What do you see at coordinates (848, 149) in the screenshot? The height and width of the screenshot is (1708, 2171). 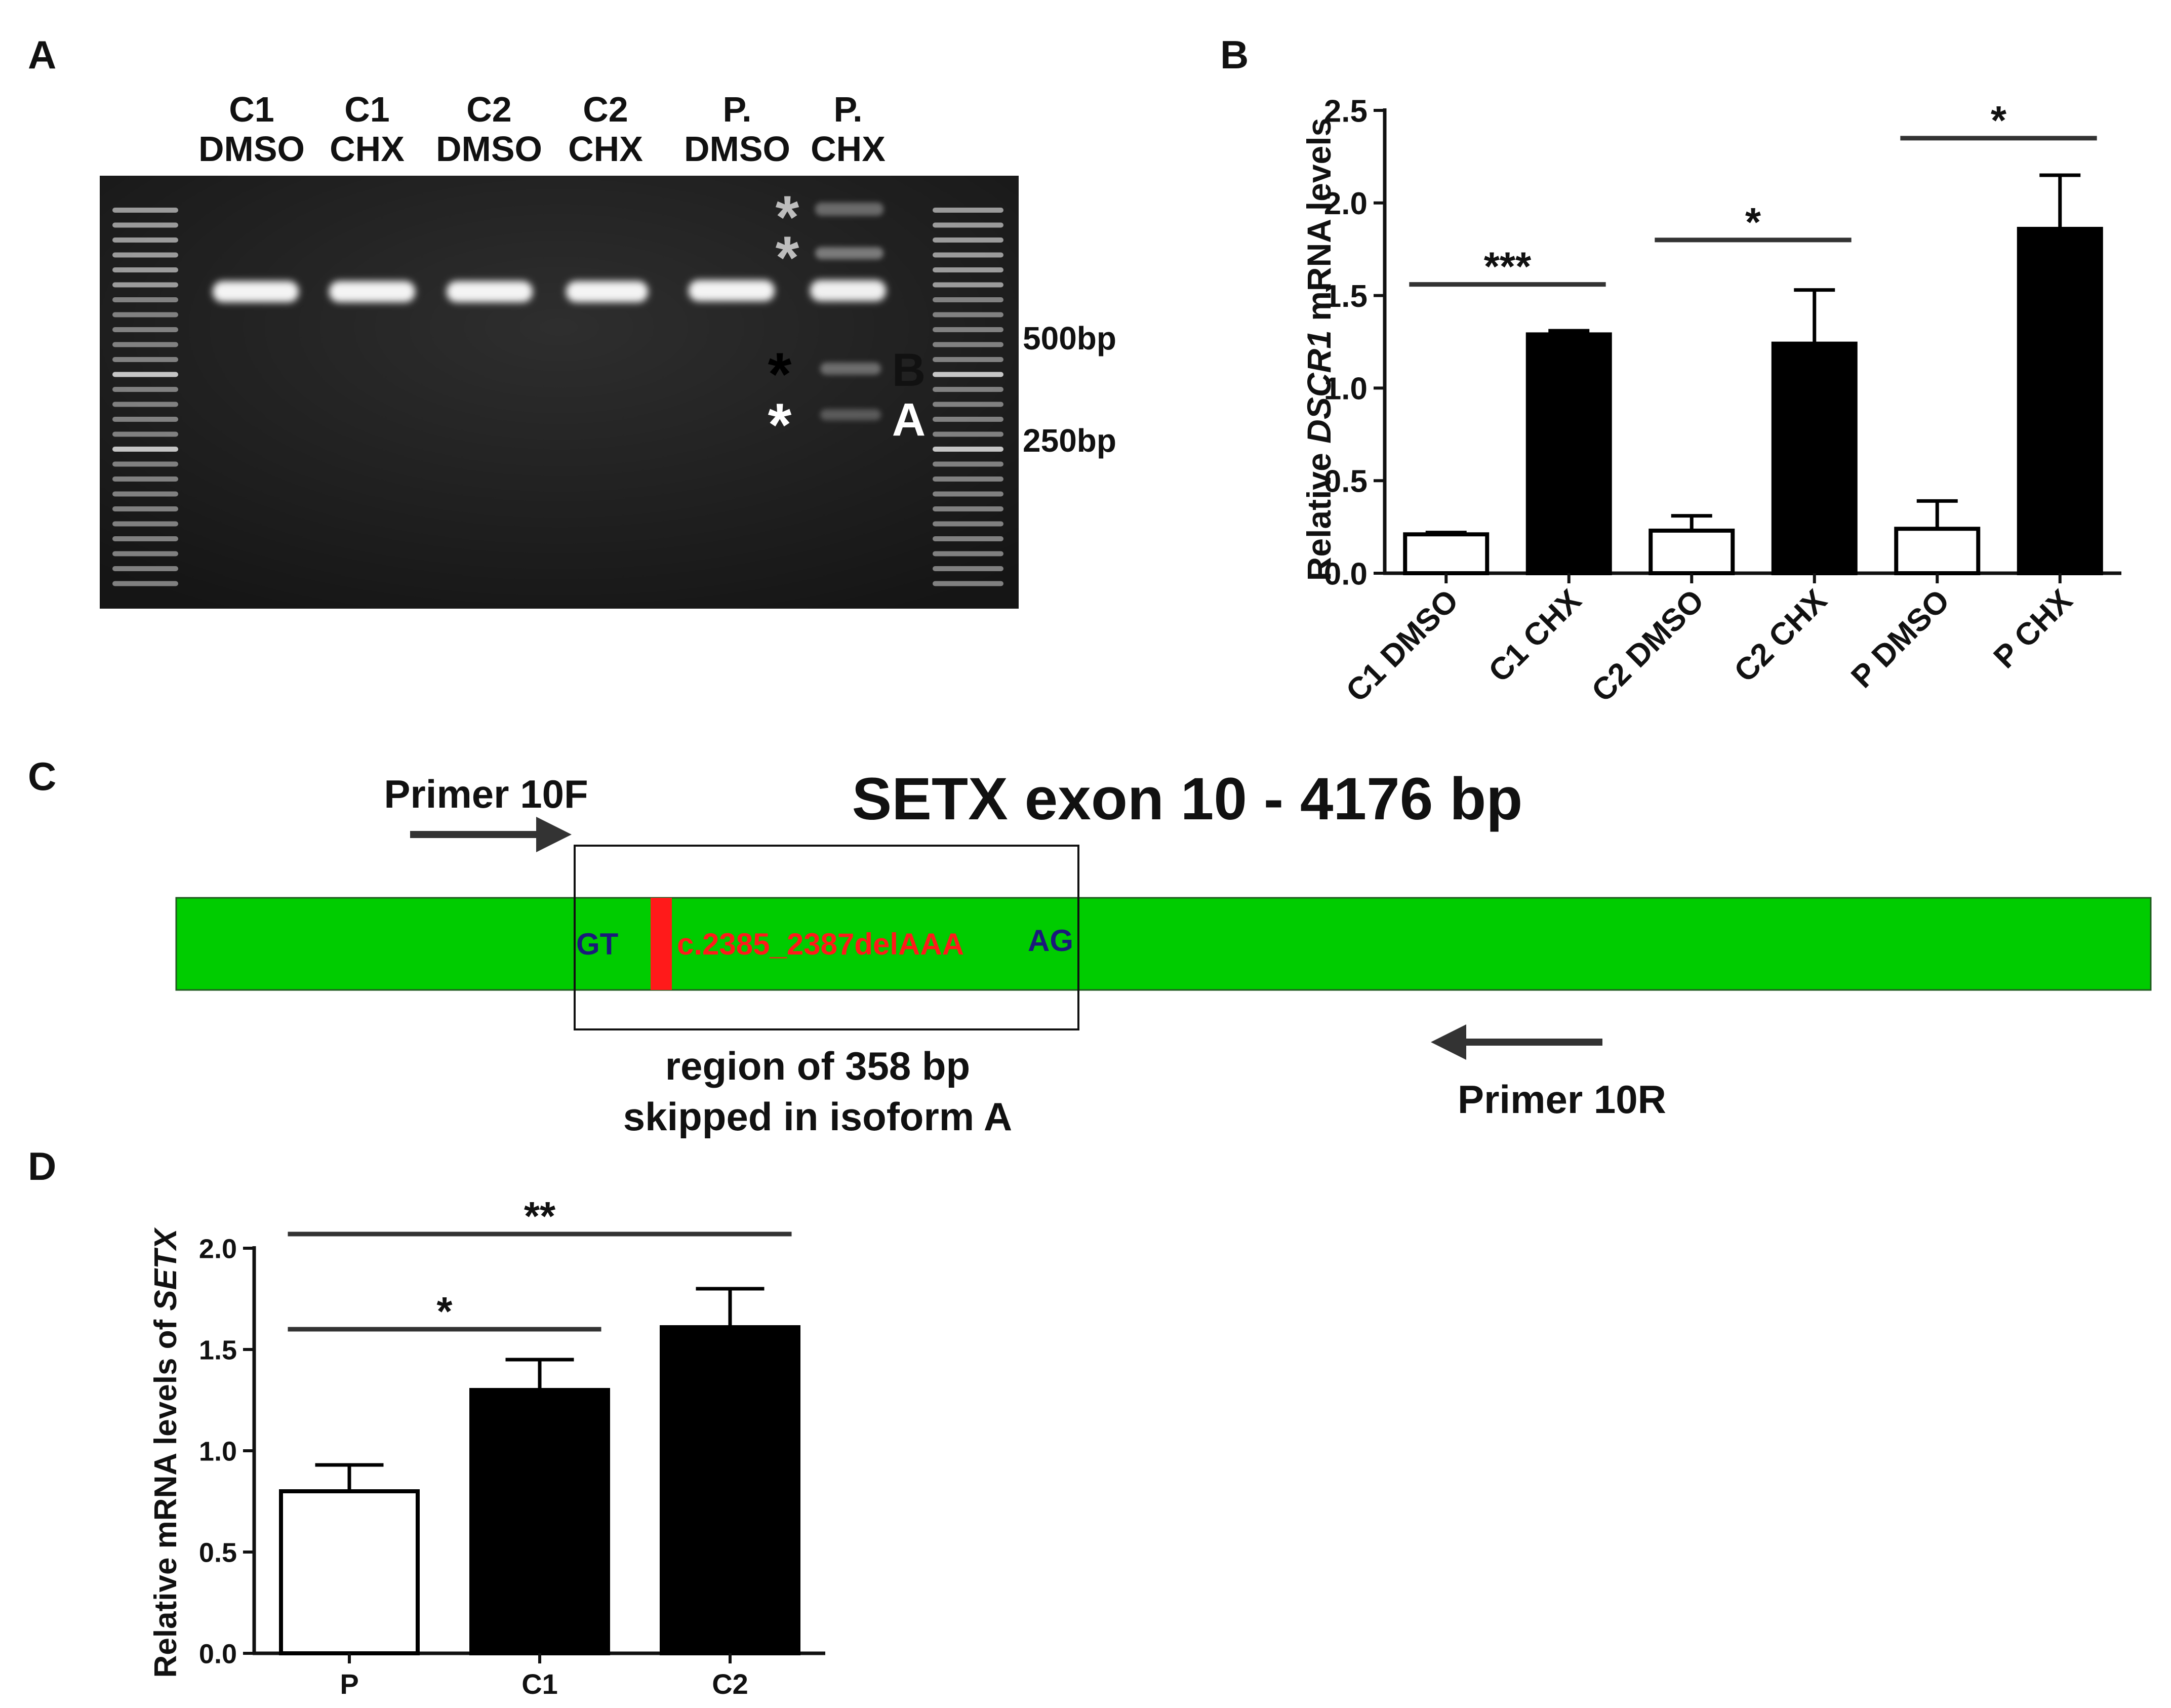 I see `lane-label-6-bottom: CHX` at bounding box center [848, 149].